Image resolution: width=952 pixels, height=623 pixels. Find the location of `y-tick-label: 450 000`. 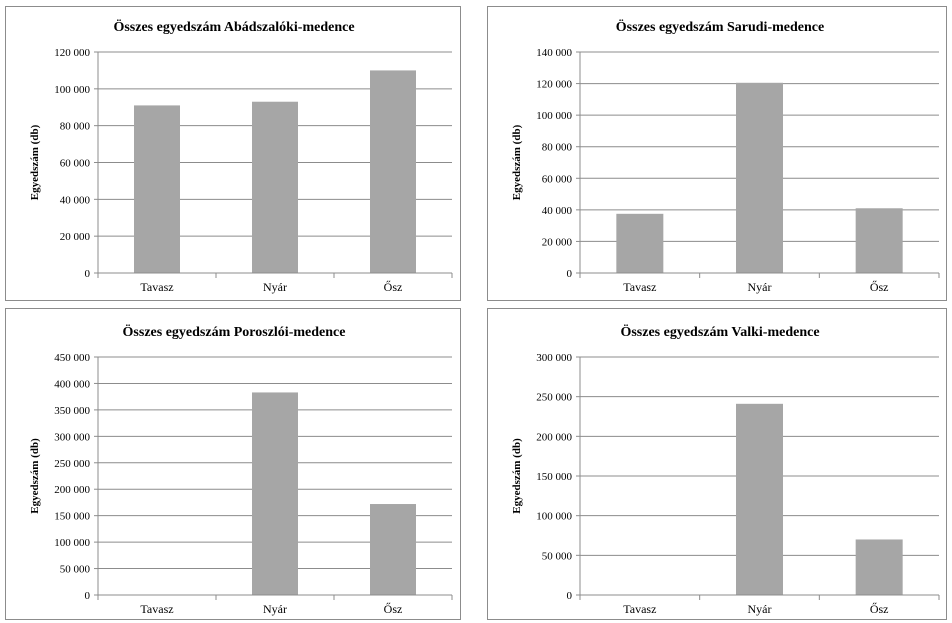

y-tick-label: 450 000 is located at coordinates (72, 358).